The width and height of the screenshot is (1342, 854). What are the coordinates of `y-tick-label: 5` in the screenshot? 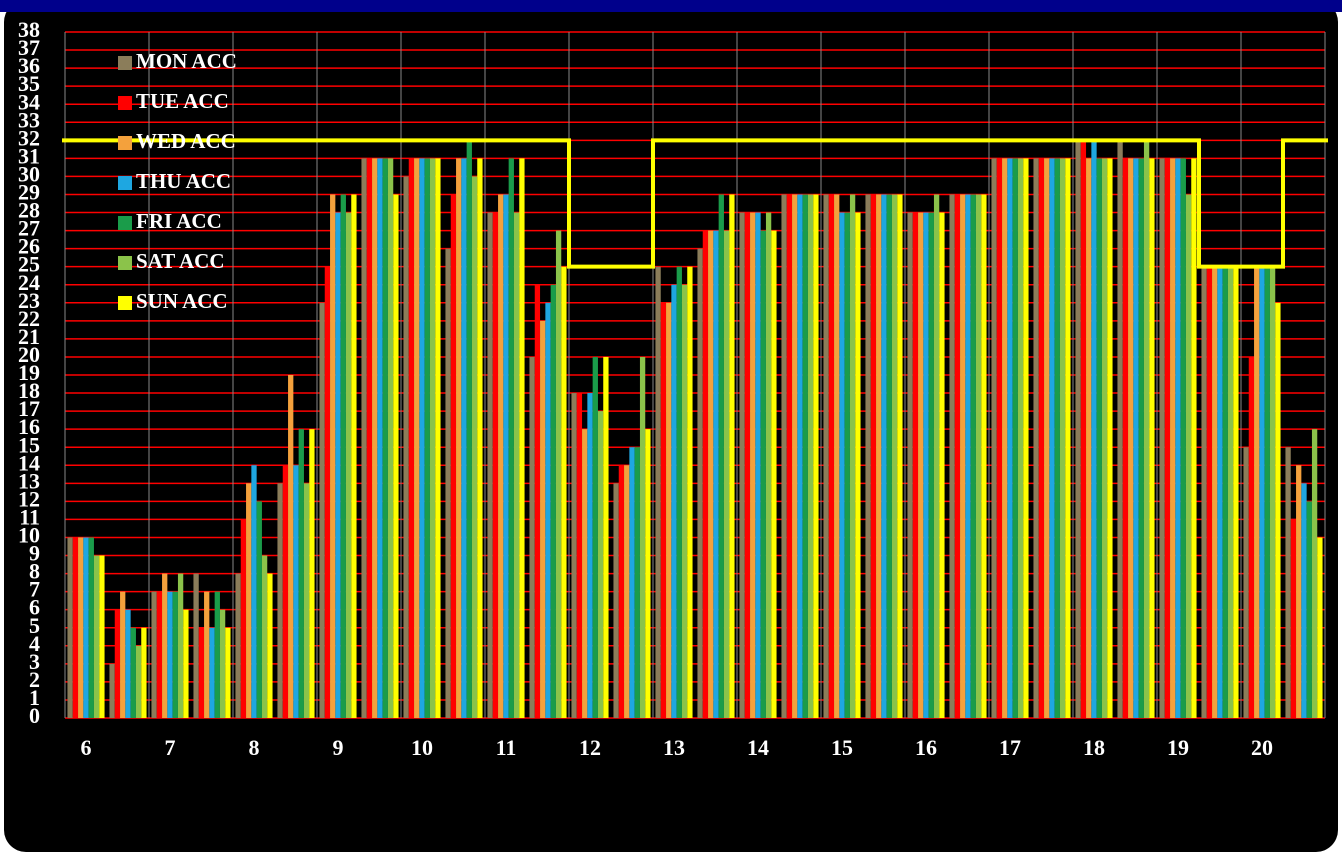 It's located at (34, 625).